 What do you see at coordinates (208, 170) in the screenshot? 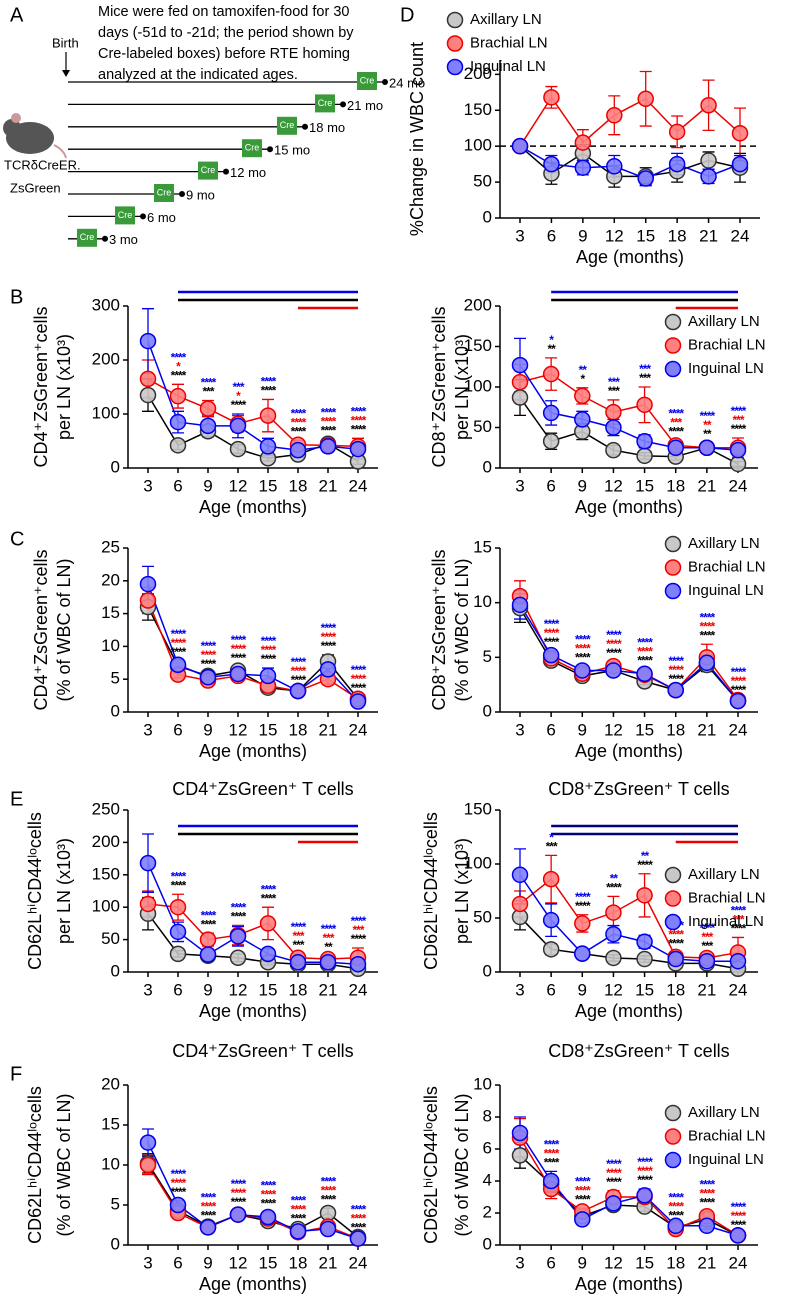
I see `cre-label: Cre` at bounding box center [208, 170].